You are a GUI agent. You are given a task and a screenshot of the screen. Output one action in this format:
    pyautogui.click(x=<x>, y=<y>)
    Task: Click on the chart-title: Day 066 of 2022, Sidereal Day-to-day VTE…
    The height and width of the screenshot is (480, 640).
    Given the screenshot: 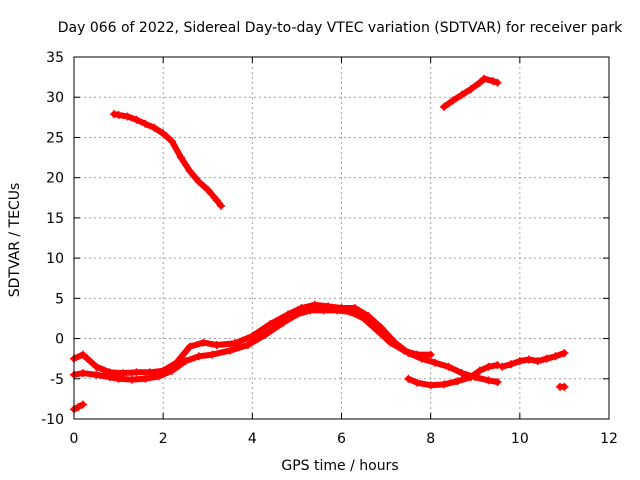 What is the action you would take?
    pyautogui.click(x=340, y=28)
    